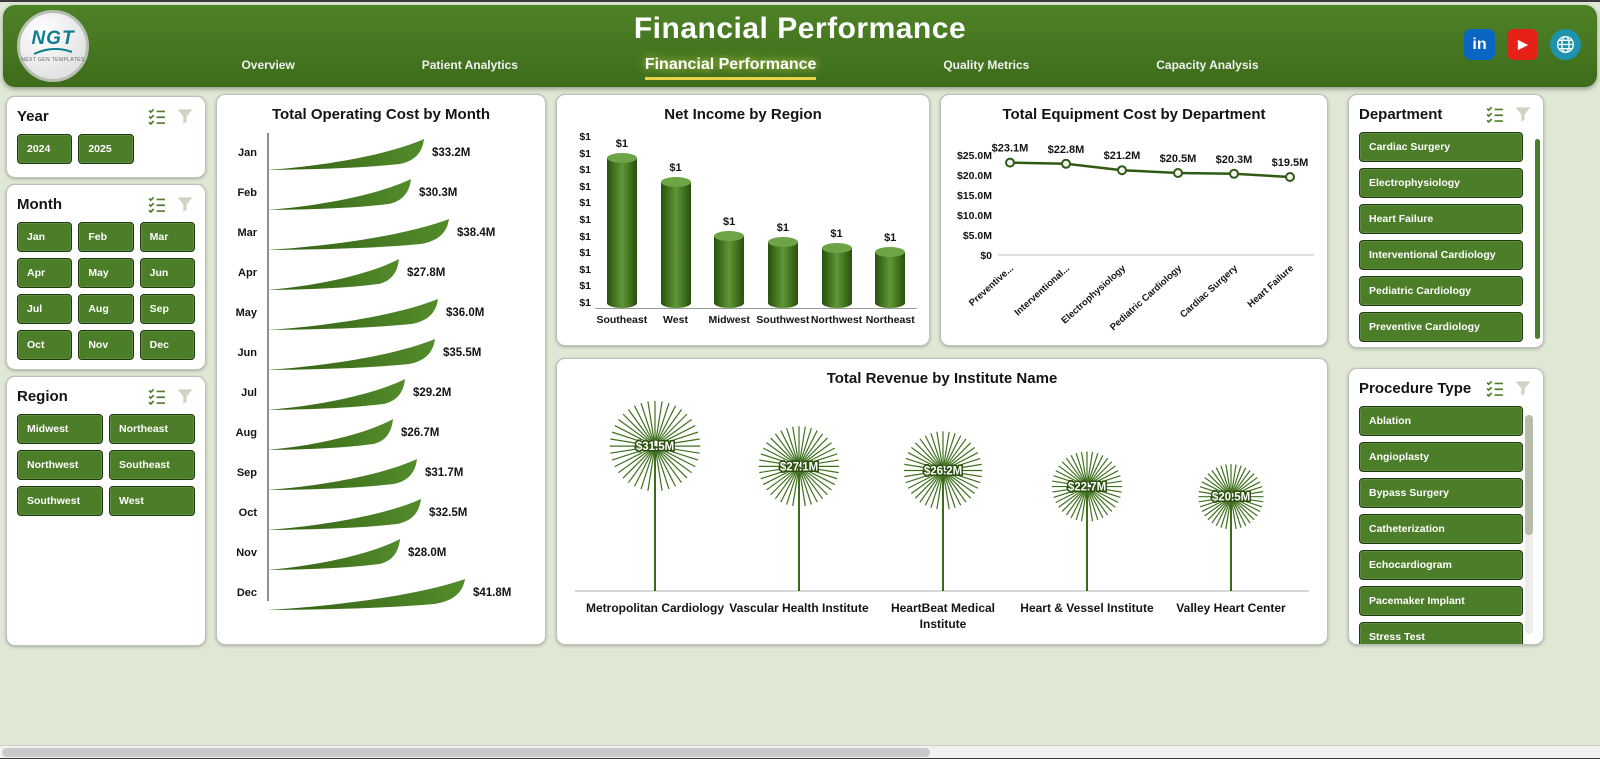  I want to click on filter-option-jan: Jan, so click(45, 237).